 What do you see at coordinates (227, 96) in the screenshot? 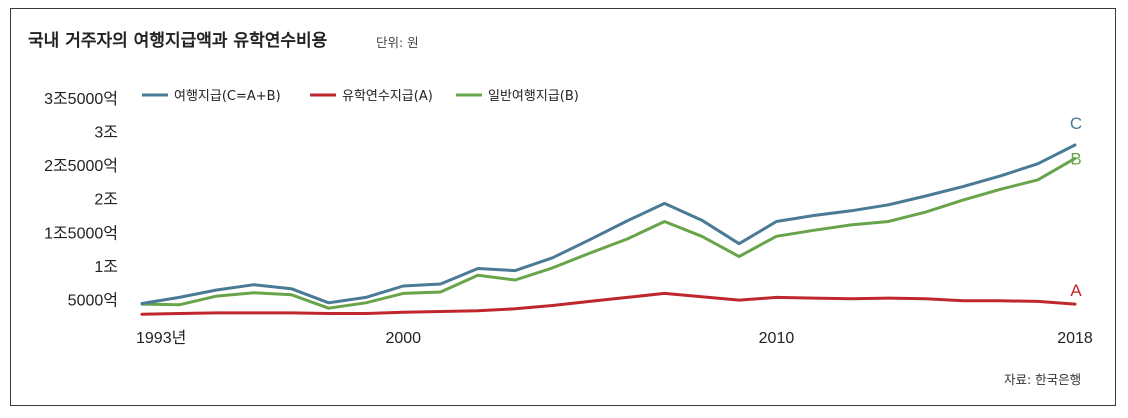
I see `legend-entry: 여행지급(C=A+B)` at bounding box center [227, 96].